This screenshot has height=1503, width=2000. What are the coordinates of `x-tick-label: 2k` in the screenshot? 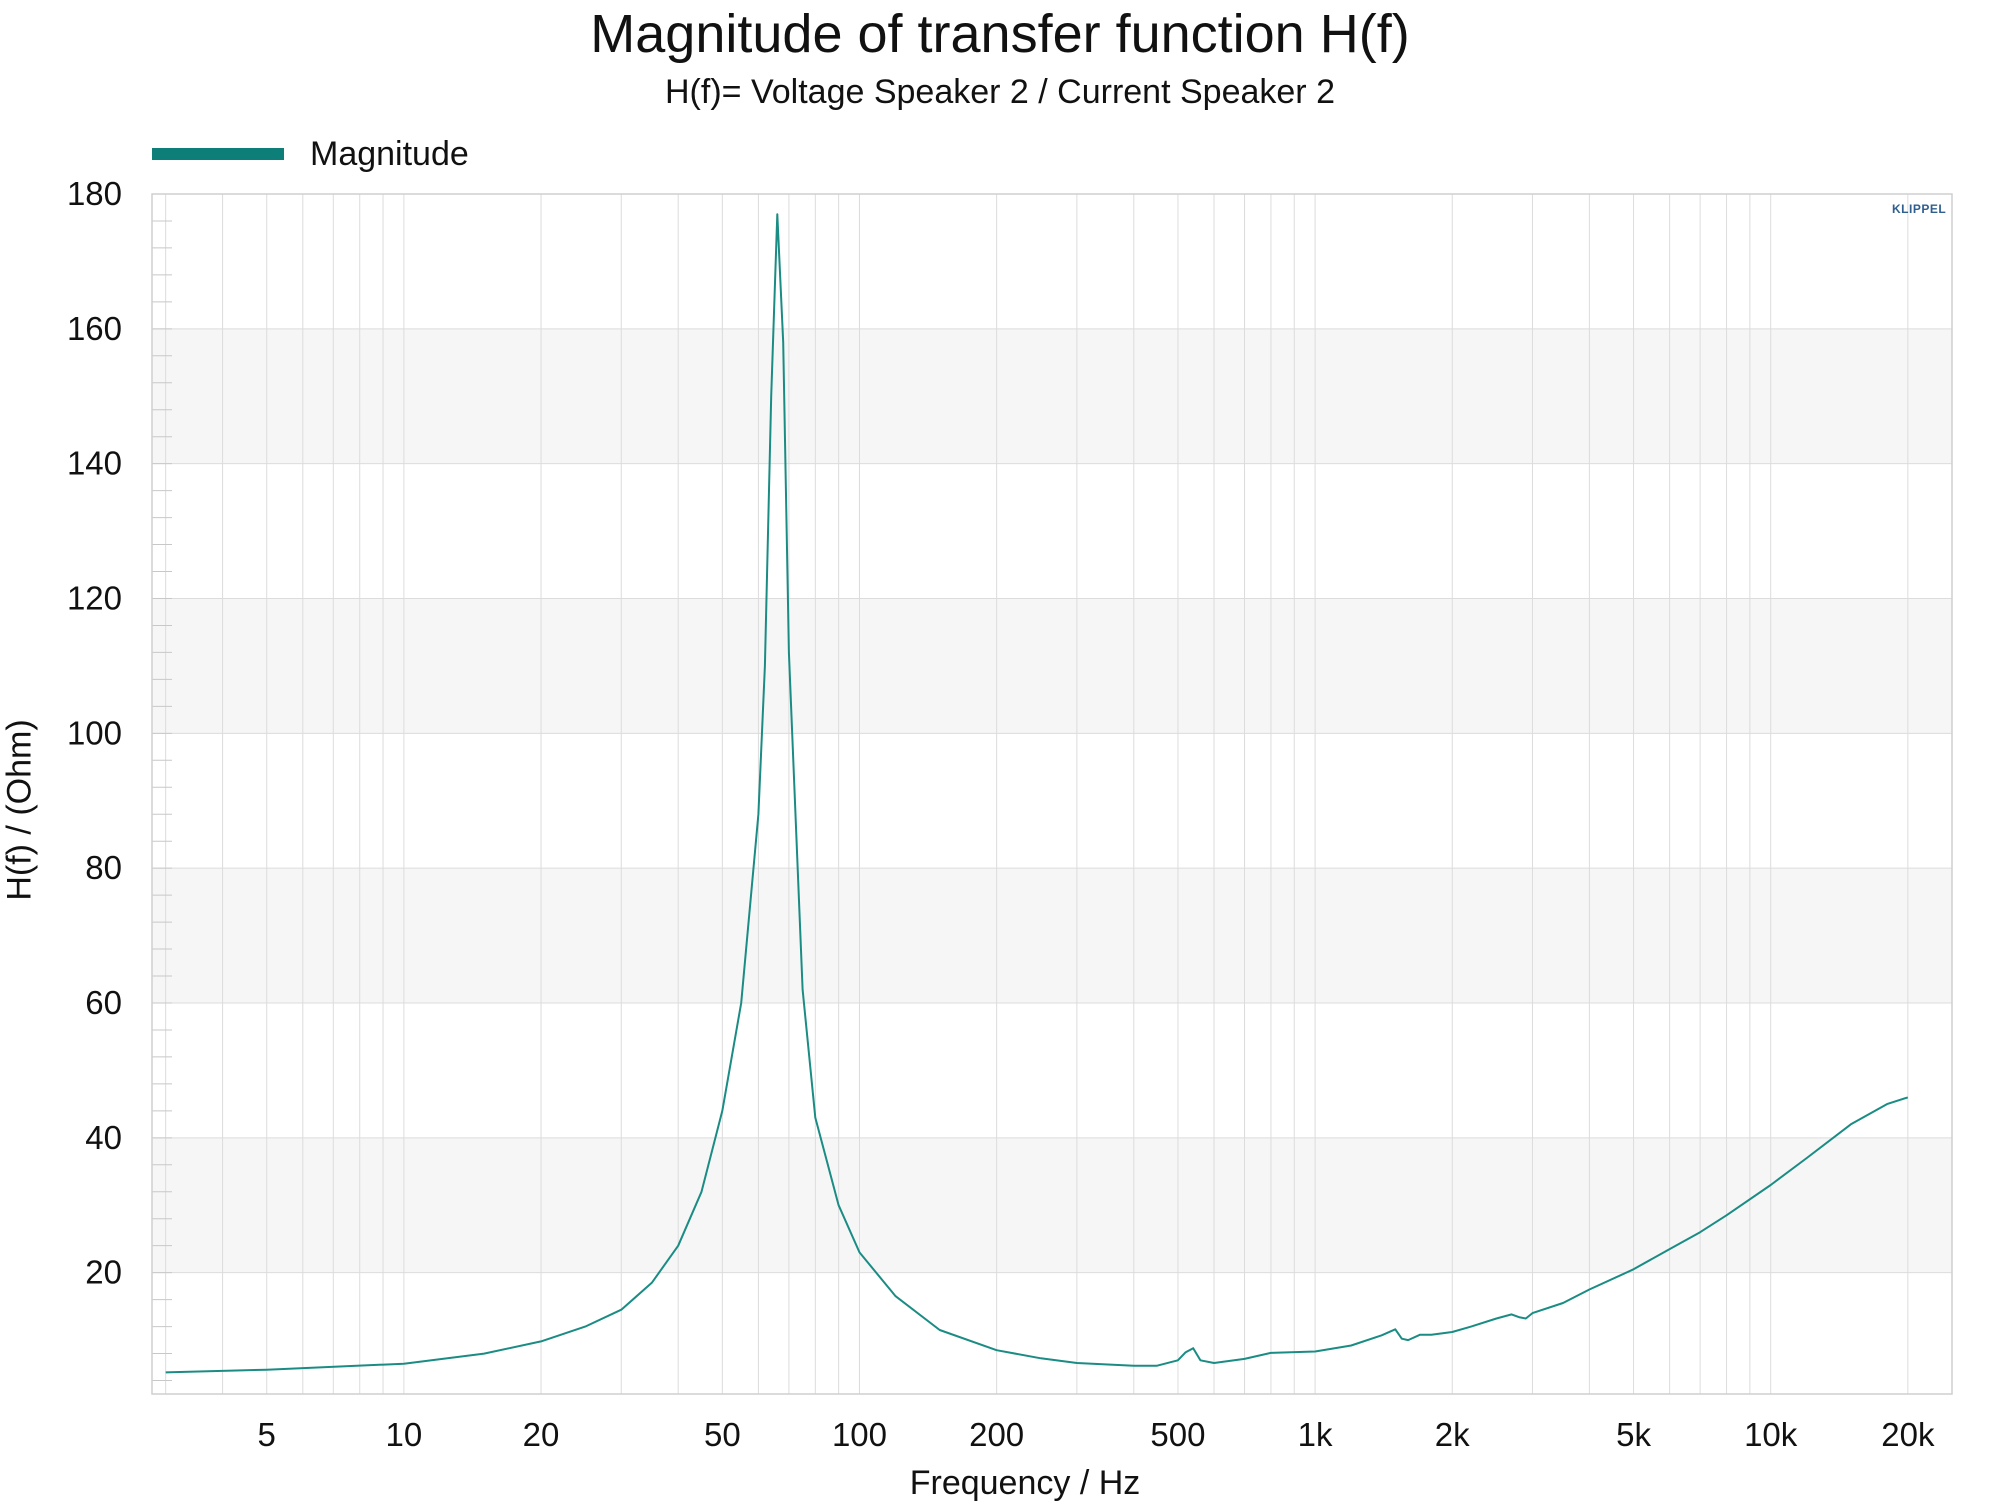 It's located at (1452, 1434).